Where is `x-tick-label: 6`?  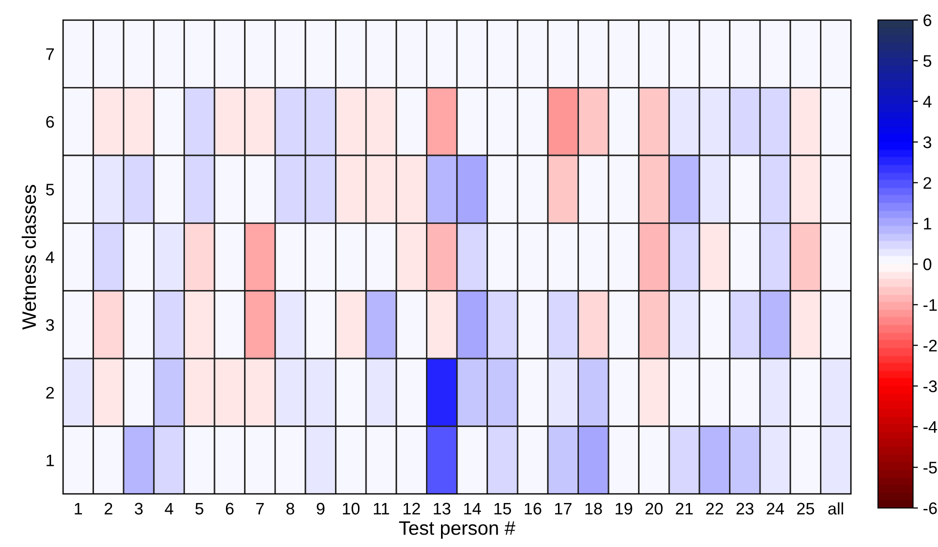 x-tick-label: 6 is located at coordinates (230, 508).